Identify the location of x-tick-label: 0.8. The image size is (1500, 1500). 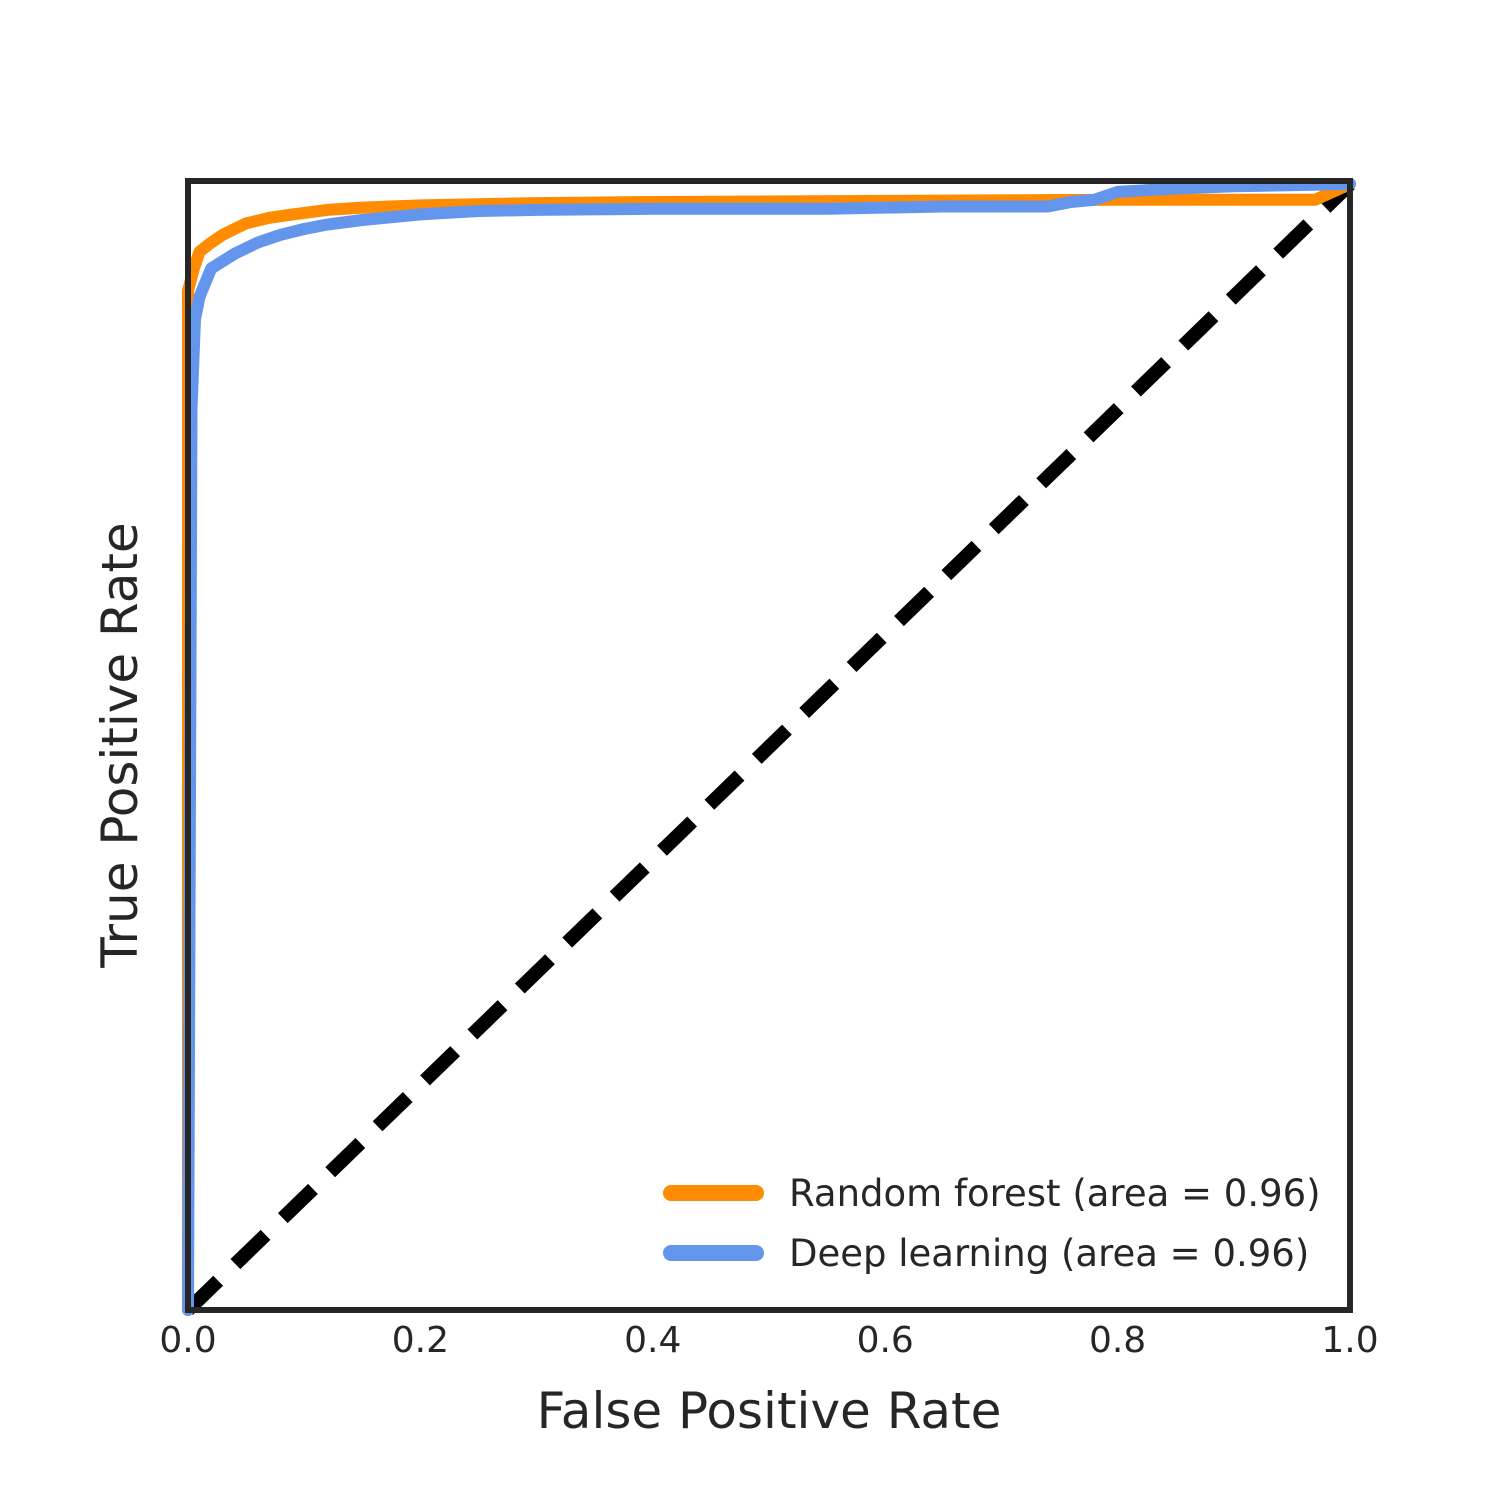
(1117, 1340).